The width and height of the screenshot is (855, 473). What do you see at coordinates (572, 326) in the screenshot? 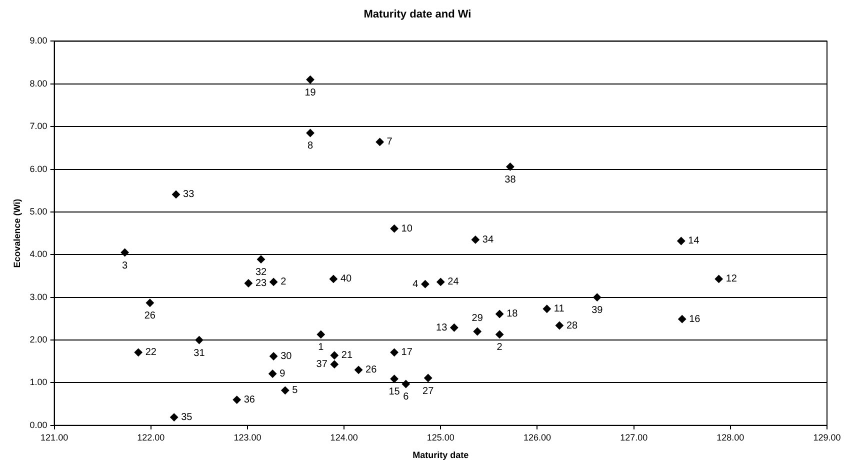
I see `annotation: 28` at bounding box center [572, 326].